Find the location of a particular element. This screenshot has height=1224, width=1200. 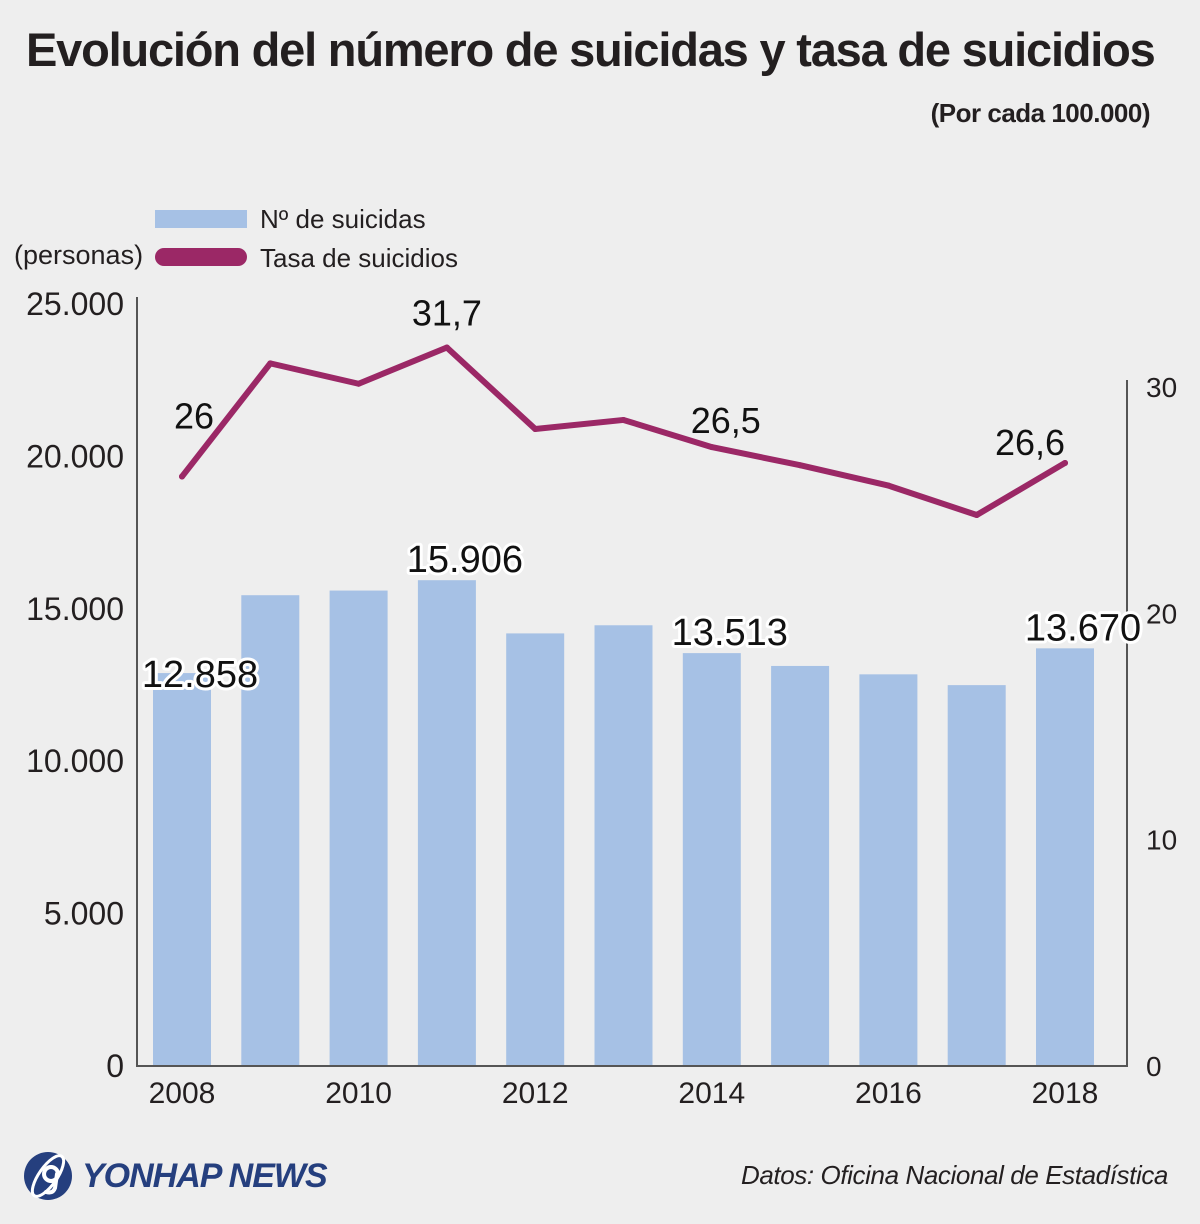

bar-2012 is located at coordinates (535, 849).